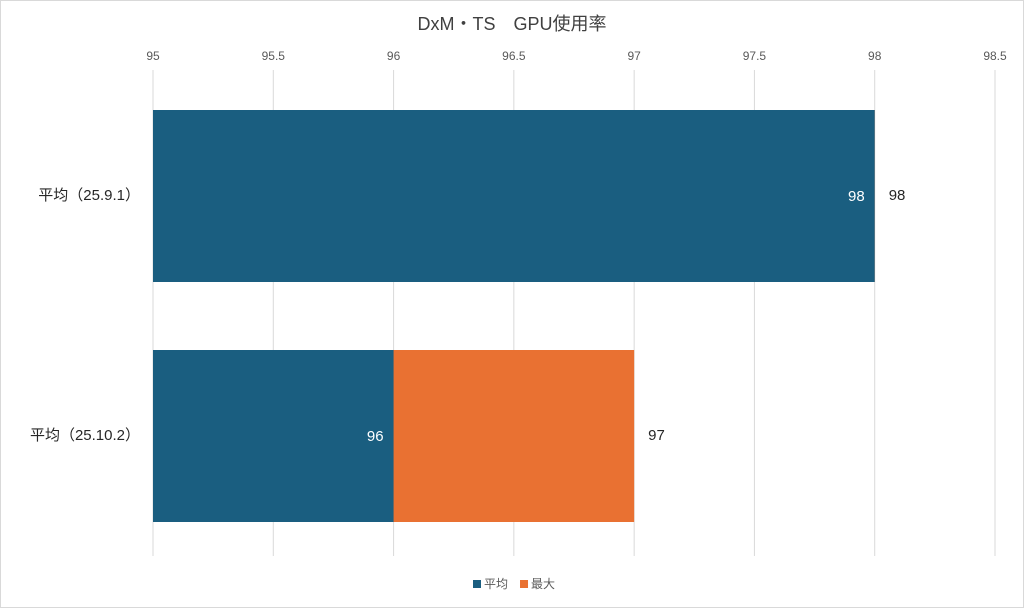 Image resolution: width=1024 pixels, height=608 pixels. What do you see at coordinates (375, 436) in the screenshot?
I see `value-label: 96` at bounding box center [375, 436].